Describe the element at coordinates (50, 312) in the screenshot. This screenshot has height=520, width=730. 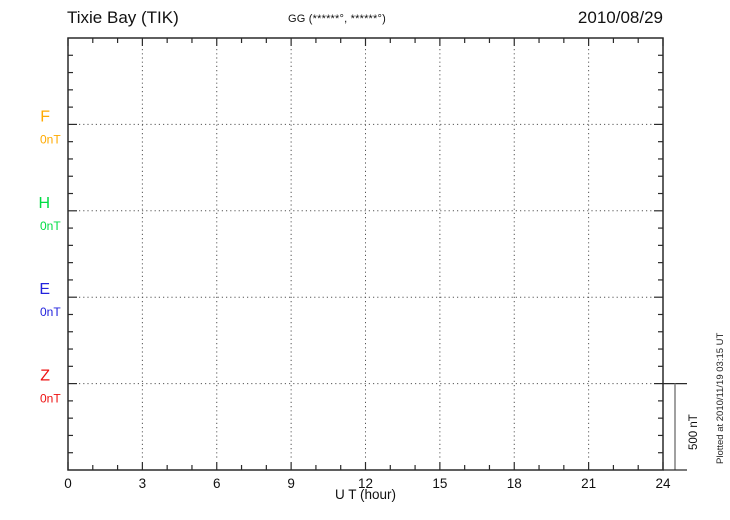
I see `component-baseline-label-E: 0nT` at that location.